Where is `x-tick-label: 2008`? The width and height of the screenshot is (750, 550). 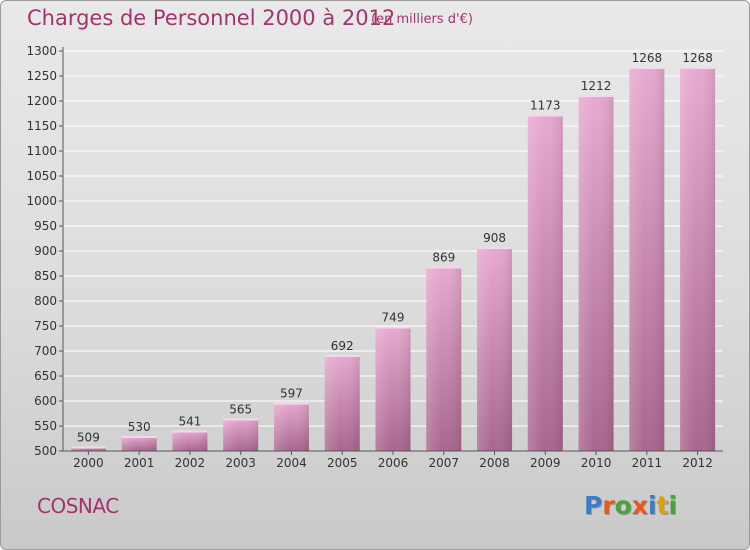
x-tick-label: 2008 is located at coordinates (494, 463).